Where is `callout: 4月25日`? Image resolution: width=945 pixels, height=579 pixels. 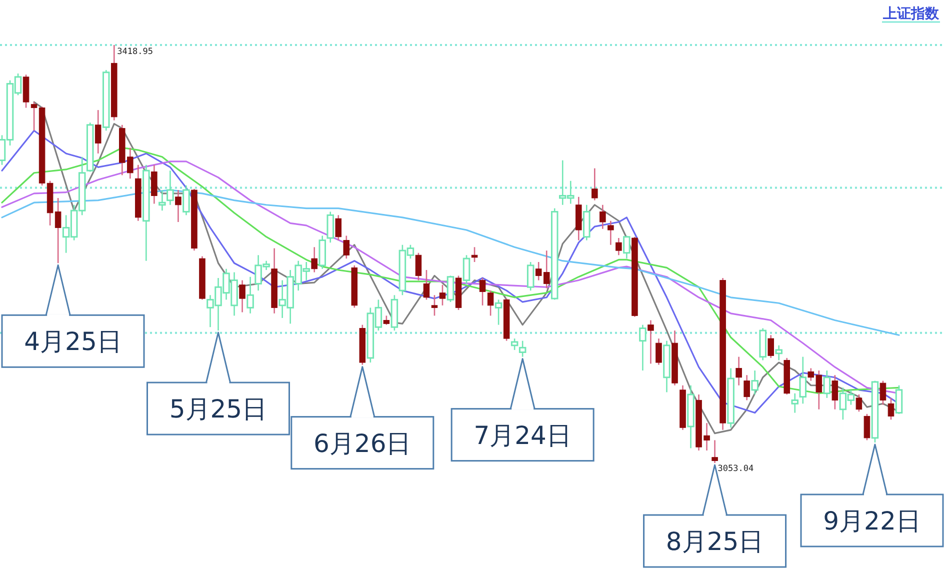 callout: 4月25日 is located at coordinates (73, 316).